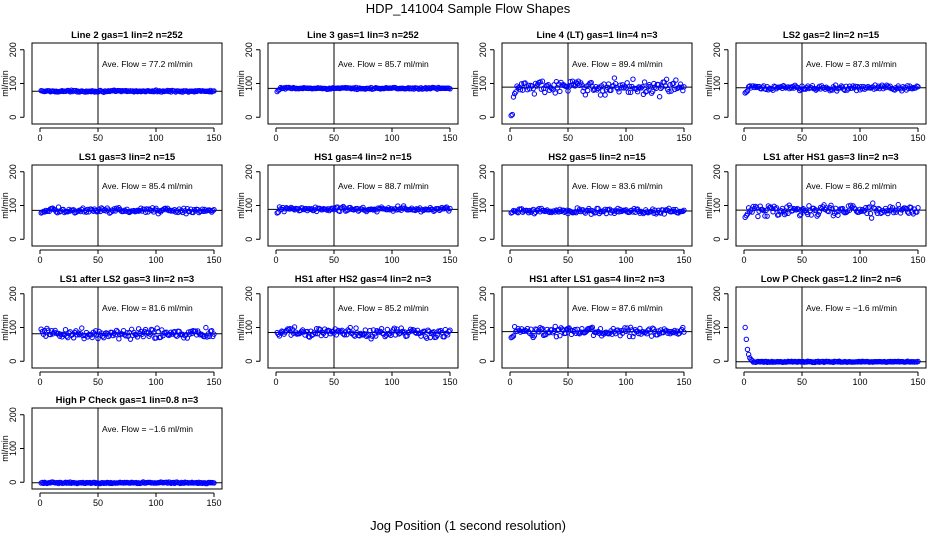 Image resolution: width=936 pixels, height=540 pixels. What do you see at coordinates (851, 186) in the screenshot?
I see `average-flow-annotation: Ave. Flow = 86.2 ml/min` at bounding box center [851, 186].